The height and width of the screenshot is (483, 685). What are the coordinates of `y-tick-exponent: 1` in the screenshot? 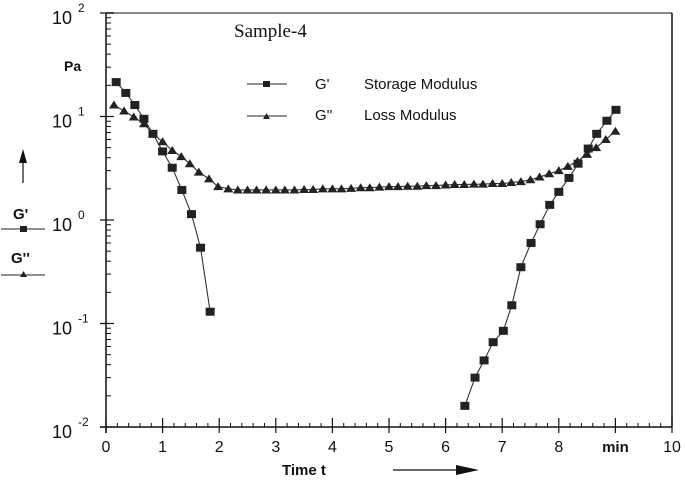 It's located at (81, 112).